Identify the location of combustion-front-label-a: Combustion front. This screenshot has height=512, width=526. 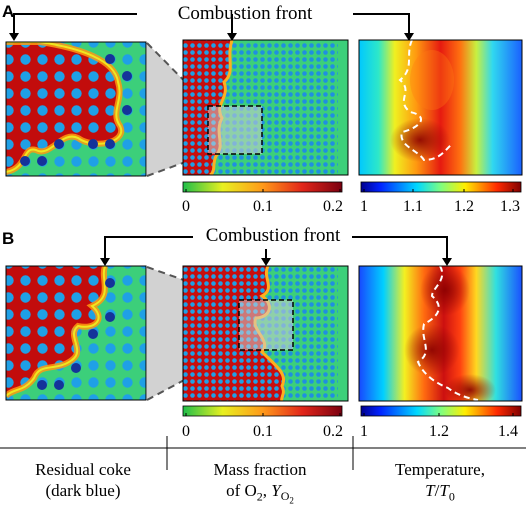
(245, 13).